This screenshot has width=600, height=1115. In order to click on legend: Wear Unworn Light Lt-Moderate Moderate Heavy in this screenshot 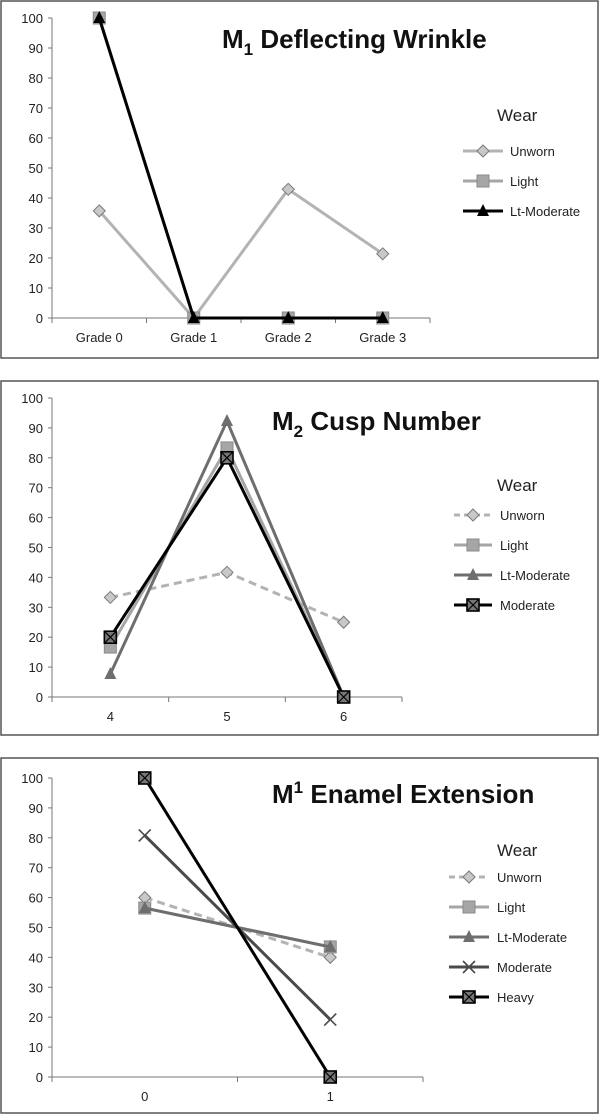, I will do `click(508, 923)`.